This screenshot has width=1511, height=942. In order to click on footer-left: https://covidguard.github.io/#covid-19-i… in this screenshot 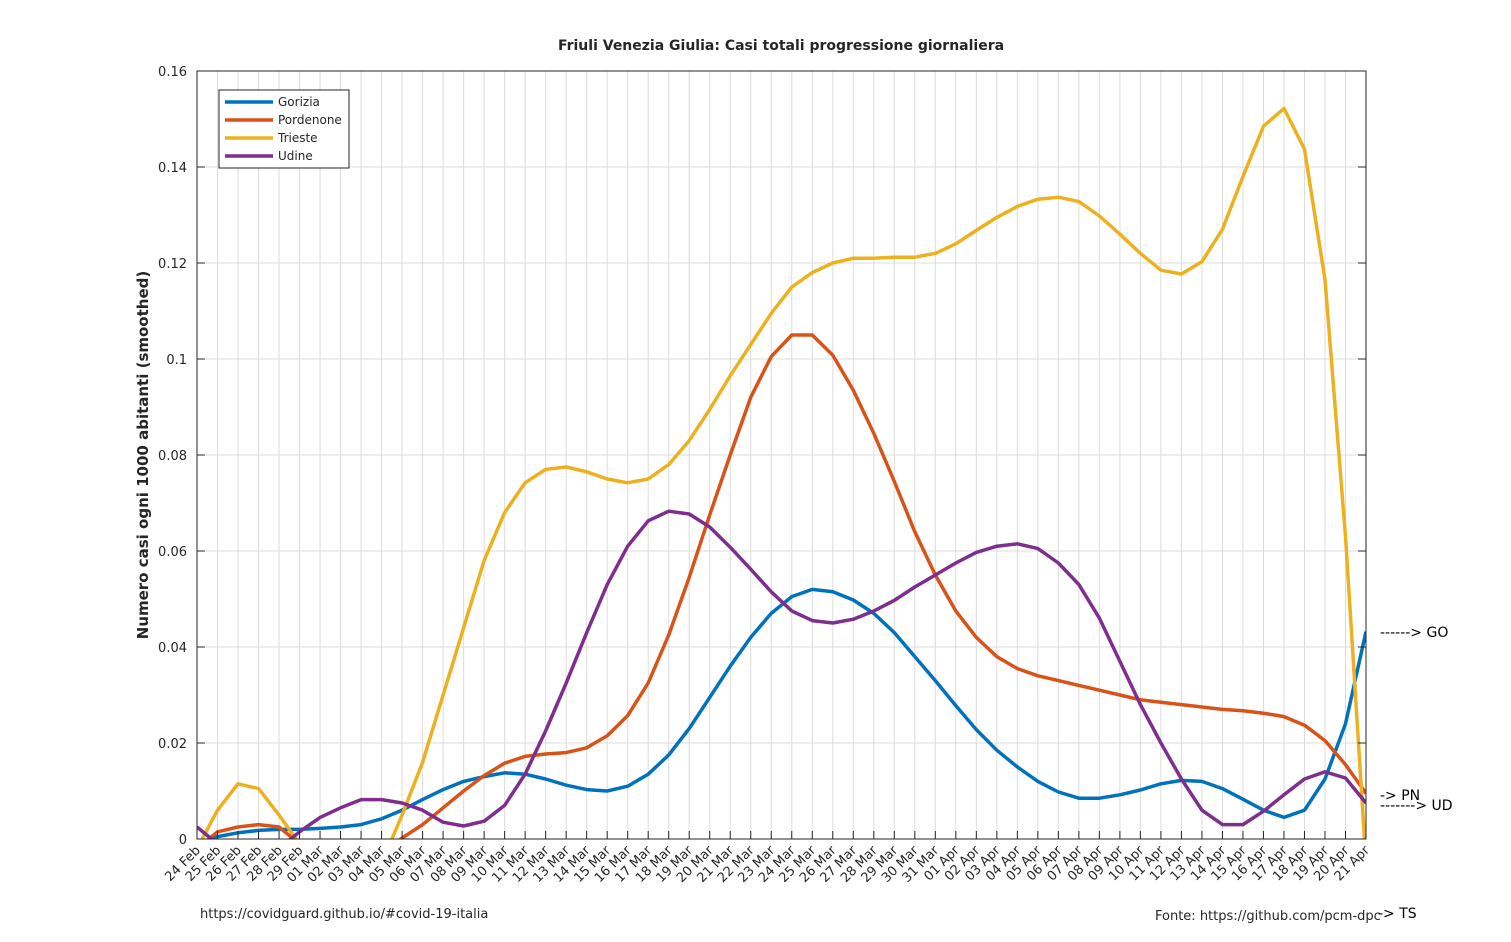, I will do `click(344, 914)`.